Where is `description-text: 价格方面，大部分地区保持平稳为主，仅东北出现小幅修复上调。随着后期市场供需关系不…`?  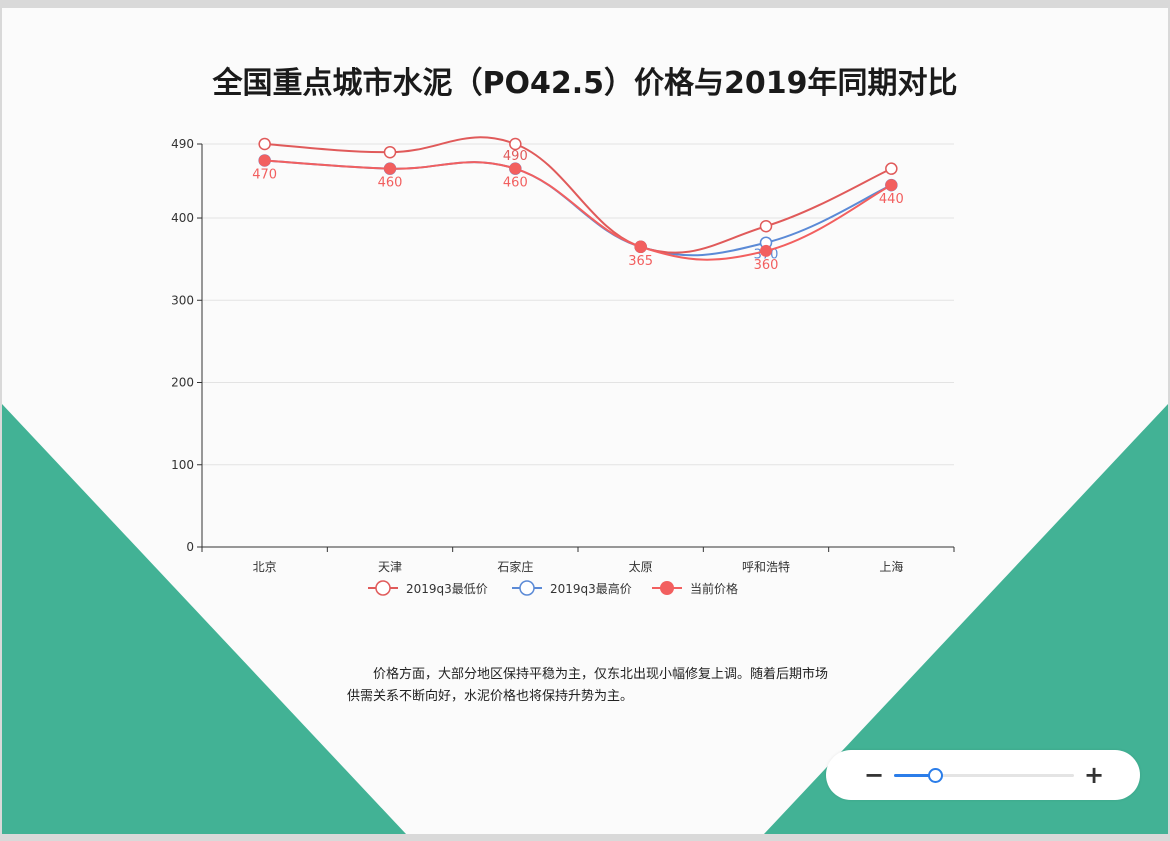 description-text: 价格方面，大部分地区保持平稳为主，仅东北出现小幅修复上调。随着后期市场供需关系不… is located at coordinates (588, 685).